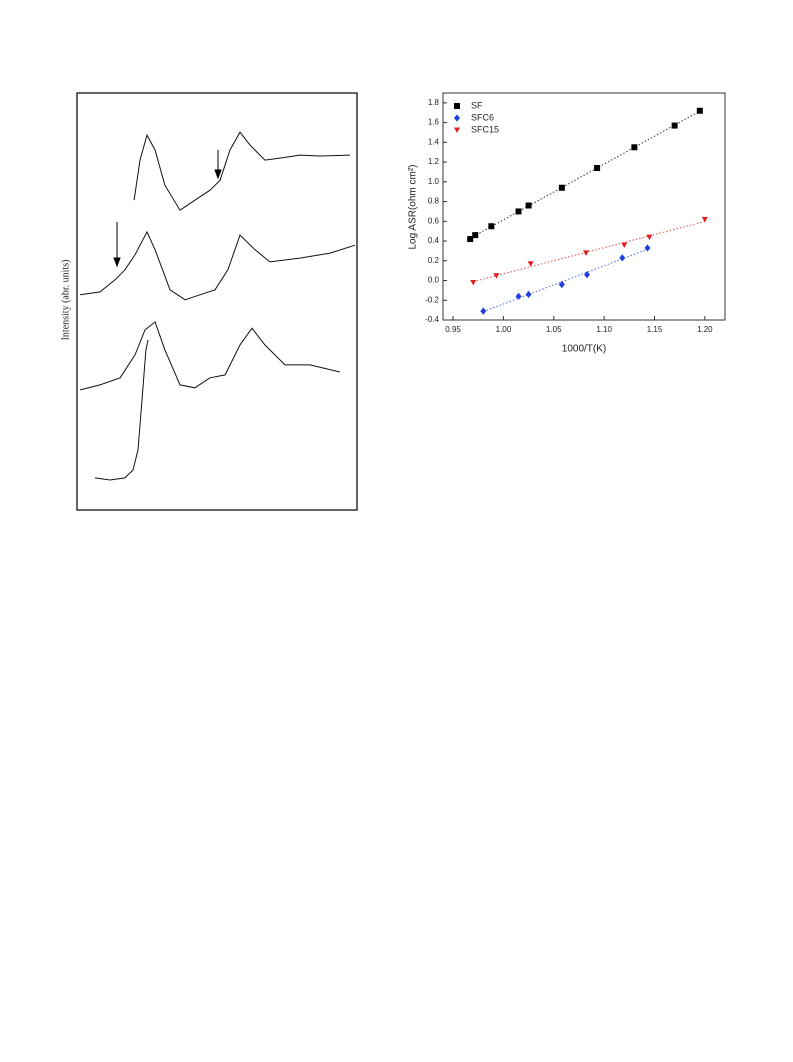 This screenshot has width=793, height=1062. What do you see at coordinates (705, 329) in the screenshot?
I see `x-tick-label: 1.20` at bounding box center [705, 329].